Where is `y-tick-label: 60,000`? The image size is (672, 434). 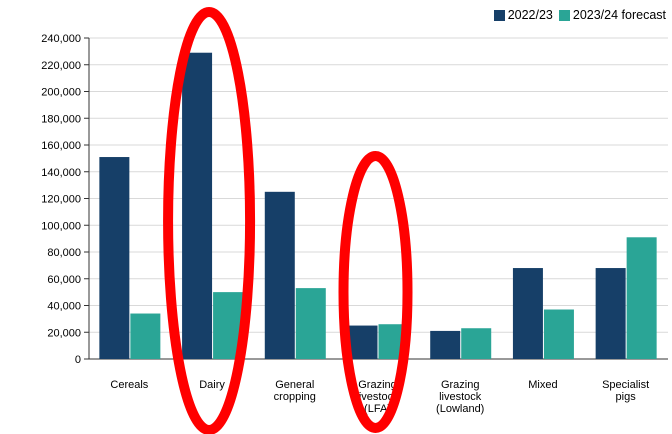
y-tick-label: 60,000 is located at coordinates (64, 280).